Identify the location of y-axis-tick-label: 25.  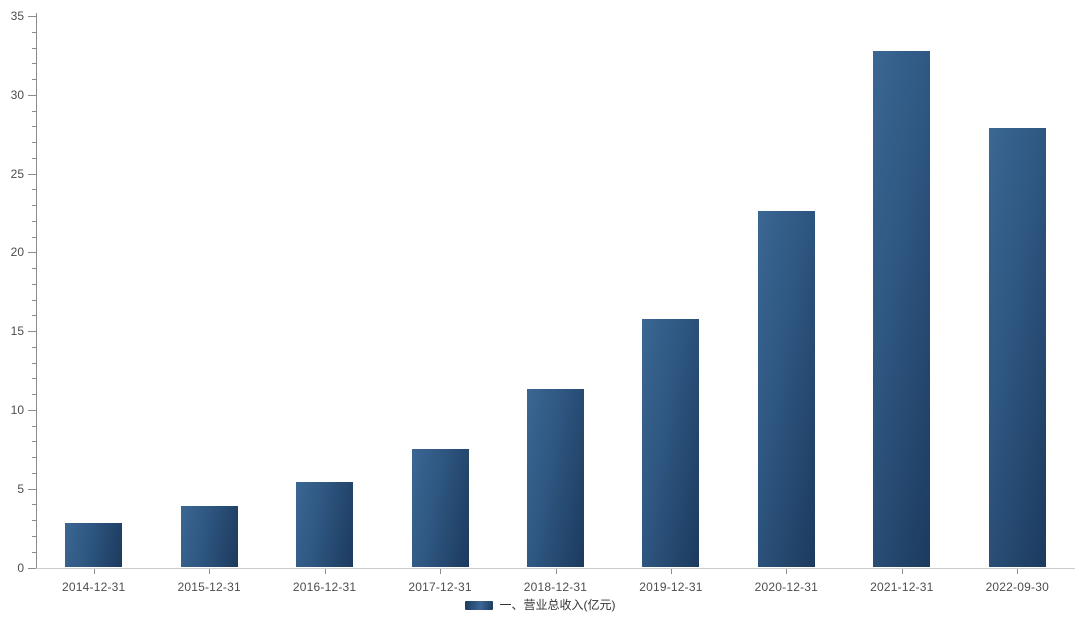
(17, 173).